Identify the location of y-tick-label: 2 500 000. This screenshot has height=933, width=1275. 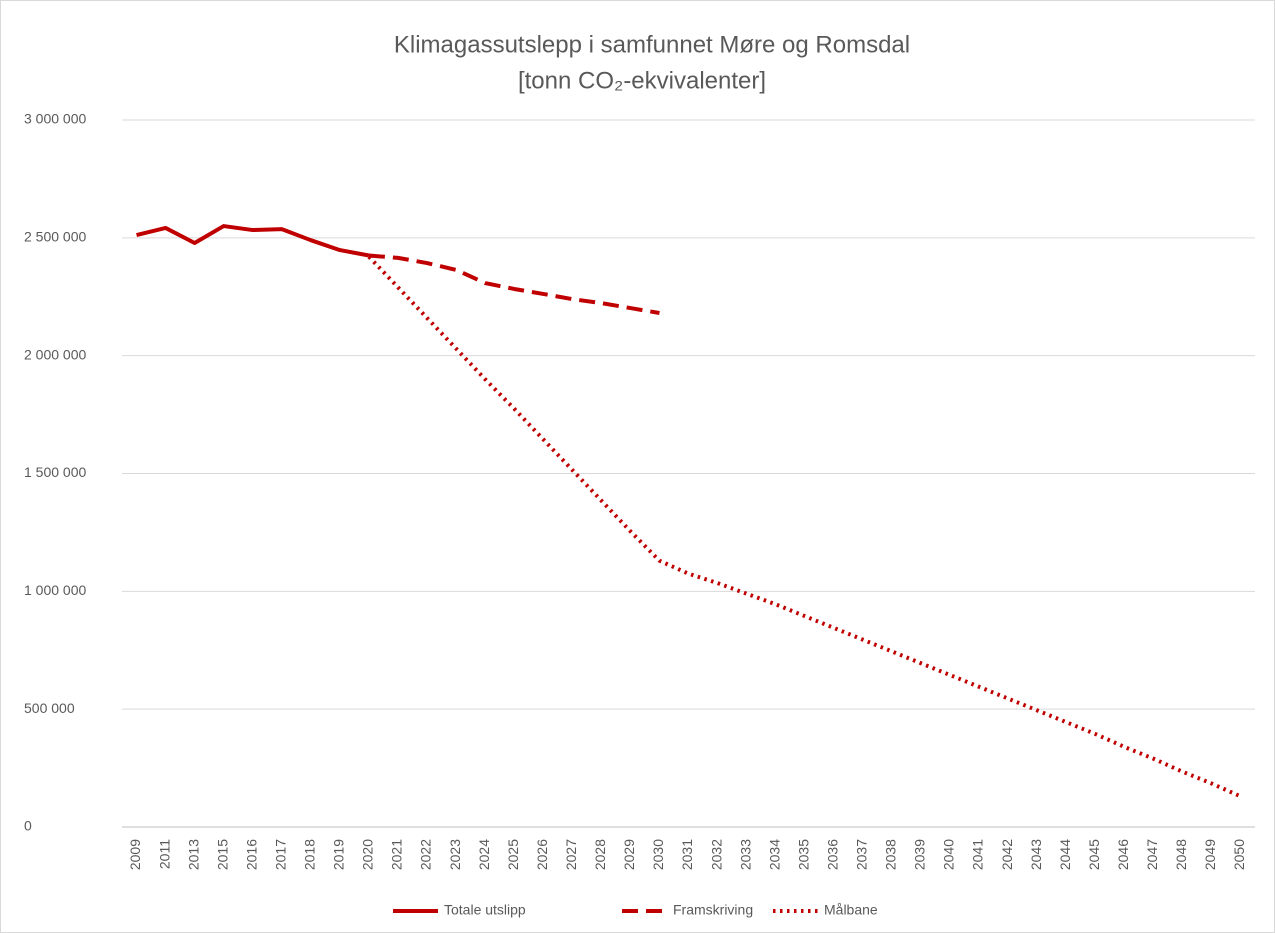
(55, 237).